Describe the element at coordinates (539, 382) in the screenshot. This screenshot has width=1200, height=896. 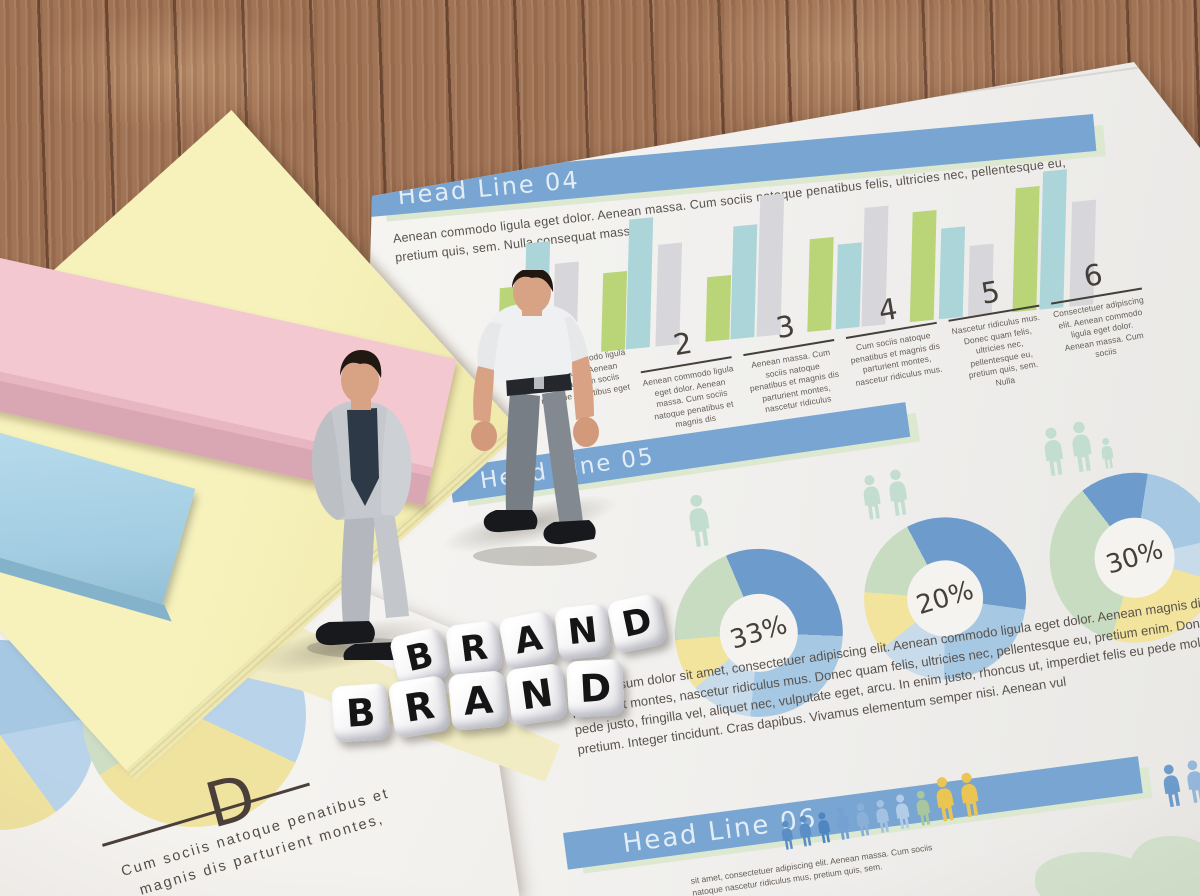
I see `belt-buckle` at that location.